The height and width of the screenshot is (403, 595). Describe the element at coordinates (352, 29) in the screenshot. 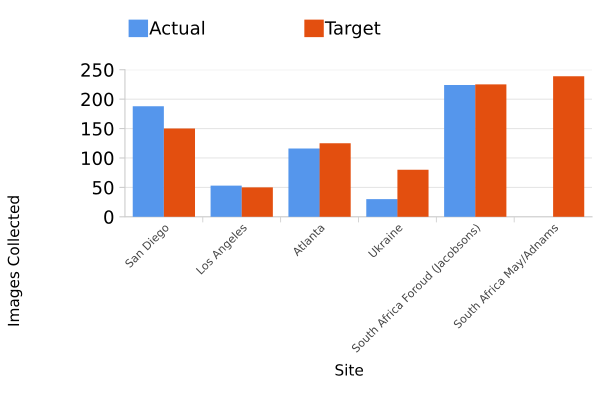

I see `legend-label: Target` at that location.